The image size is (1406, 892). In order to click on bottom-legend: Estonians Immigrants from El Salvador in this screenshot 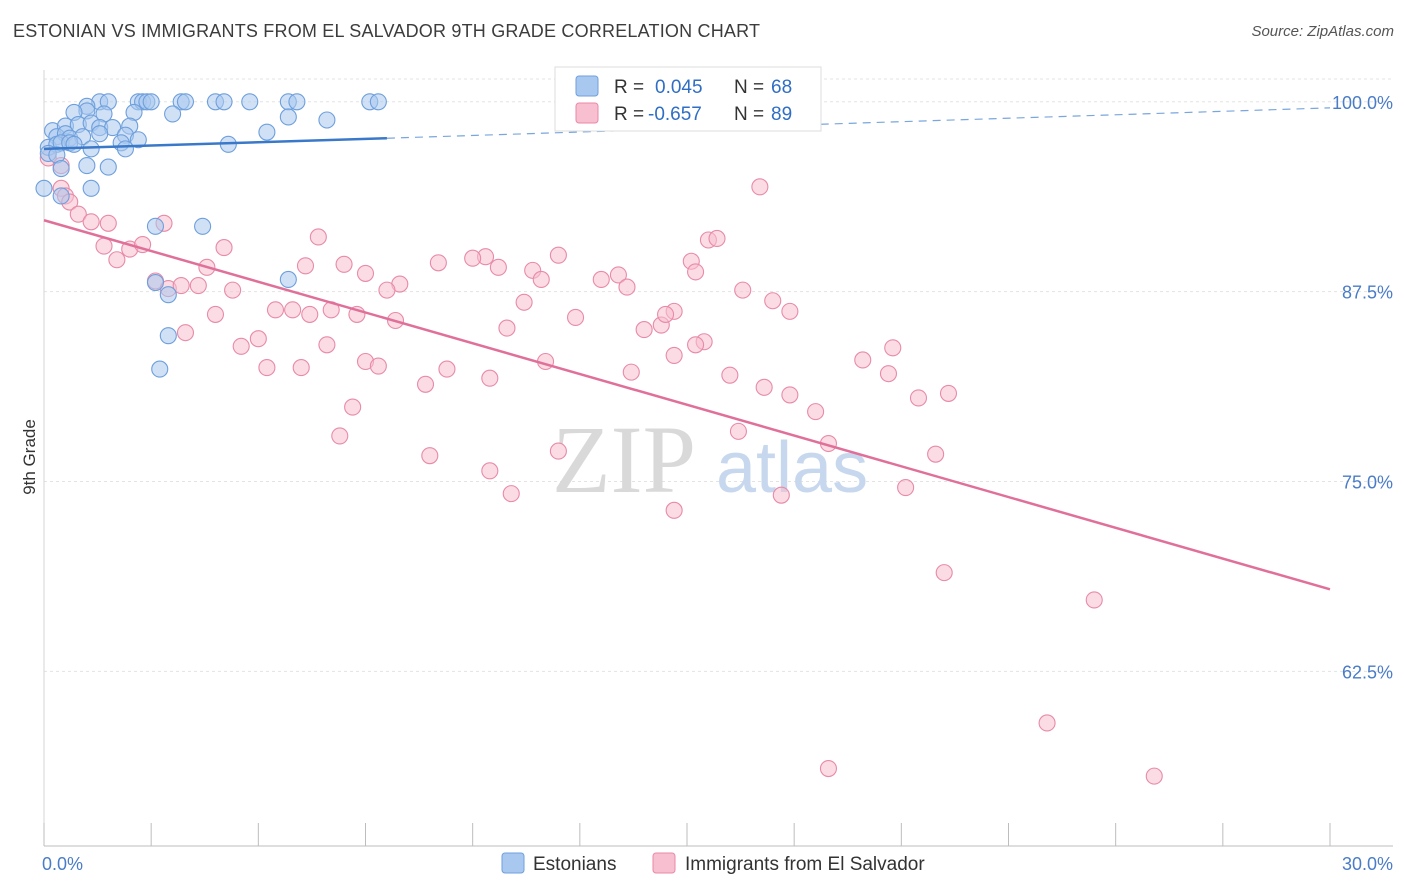, I will do `click(713, 863)`.